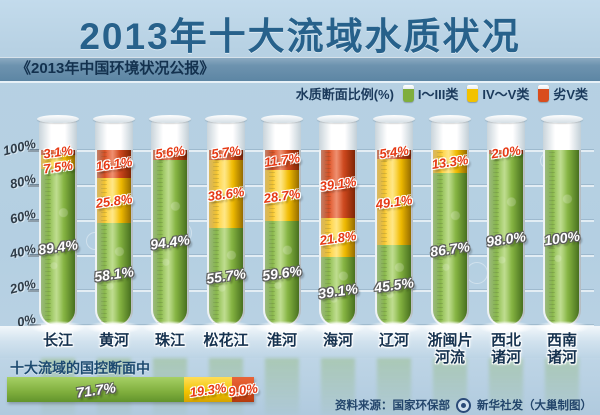 This screenshot has height=415, width=600. What do you see at coordinates (300, 69) in the screenshot?
I see `subtitle-banner: 《2013年中国环境状况公报》` at bounding box center [300, 69].